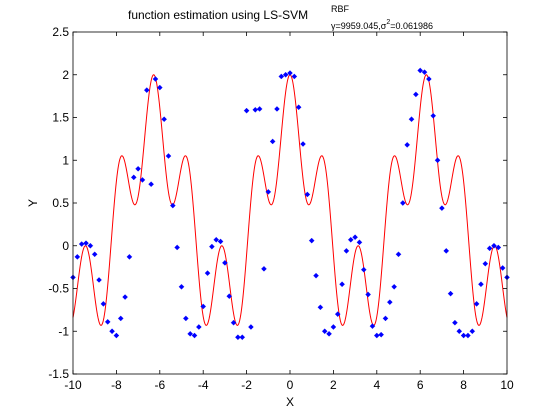 The image size is (560, 420). Describe the element at coordinates (65, 160) in the screenshot. I see `y-tick-label: 1` at that location.